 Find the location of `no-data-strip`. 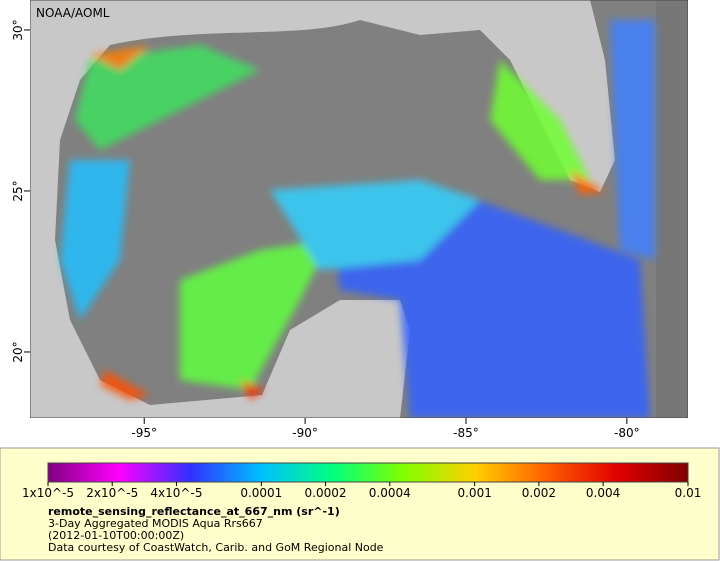

no-data-strip is located at coordinates (672, 209).